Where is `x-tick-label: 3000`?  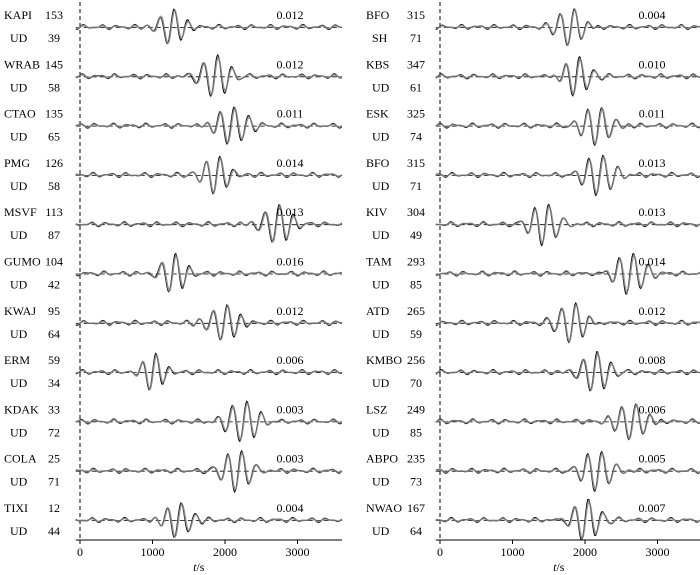 x-tick-label: 3000 is located at coordinates (298, 552).